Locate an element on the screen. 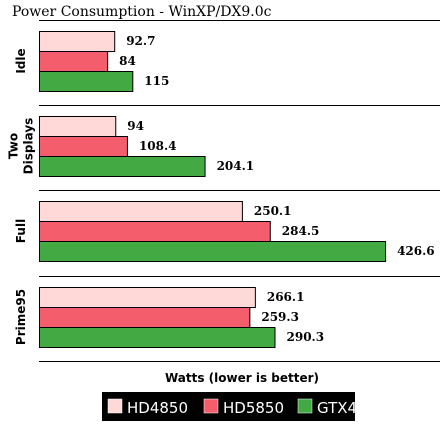  legend-swatch-hd5850 is located at coordinates (211, 406).